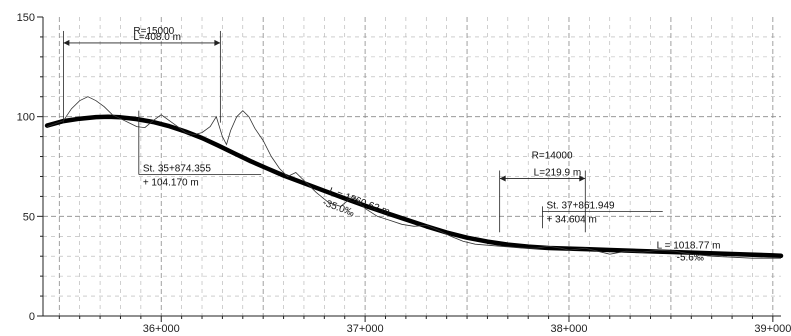 Image resolution: width=791 pixels, height=336 pixels. I want to click on pvi1-station-label: St. 35+874.355, so click(177, 168).